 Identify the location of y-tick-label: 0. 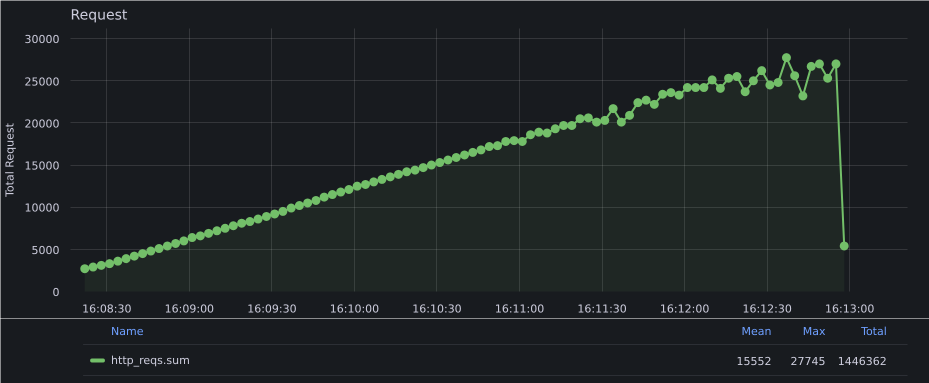
(56, 292).